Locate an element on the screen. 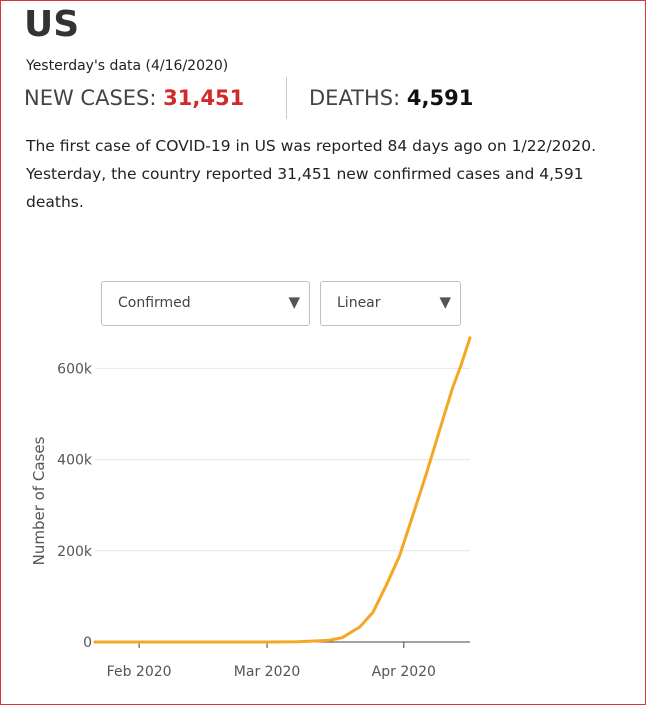 The image size is (646, 705). data-date-subtitle: Yesterday's data (4/16/2020) is located at coordinates (127, 66).